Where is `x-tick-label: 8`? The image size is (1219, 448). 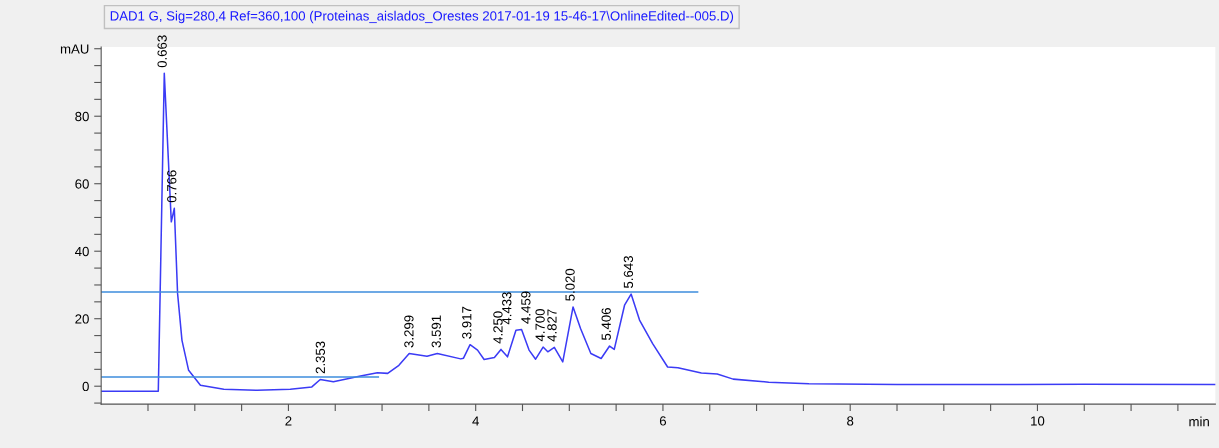 x-tick-label: 8 is located at coordinates (850, 421).